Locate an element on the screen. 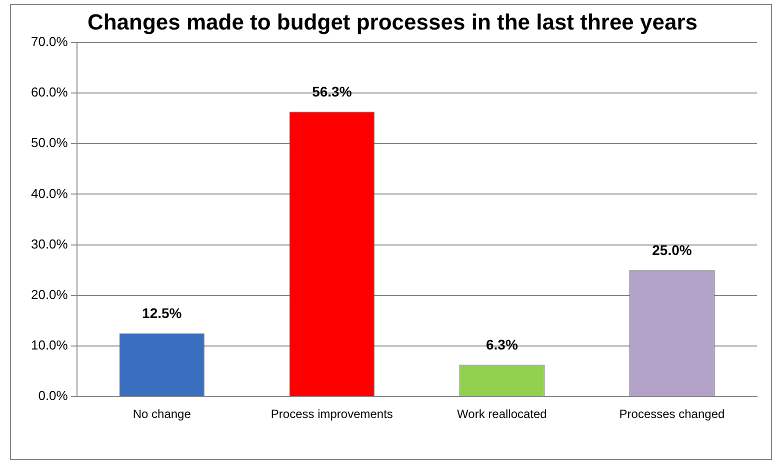 The height and width of the screenshot is (461, 773). y-tick-label: 0.0% is located at coordinates (53, 396).